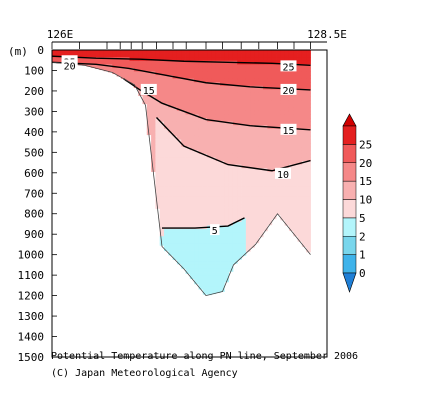  Describe the element at coordinates (362, 255) in the screenshot. I see `colorbar-tick-label: 1` at that location.